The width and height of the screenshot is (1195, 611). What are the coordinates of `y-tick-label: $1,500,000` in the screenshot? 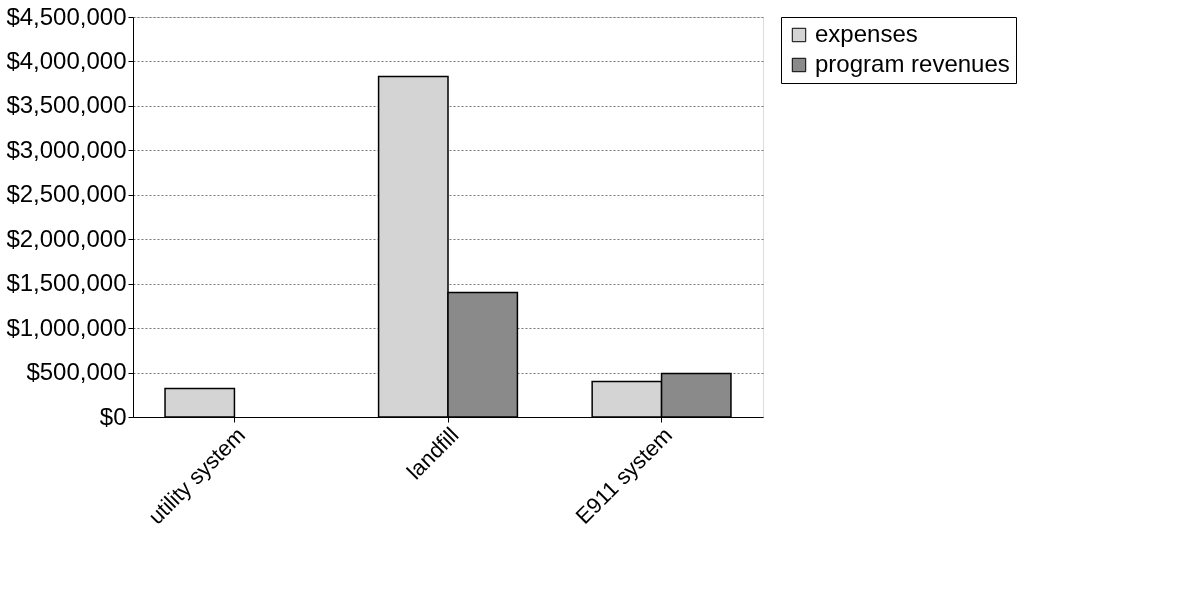 It's located at (66, 283).